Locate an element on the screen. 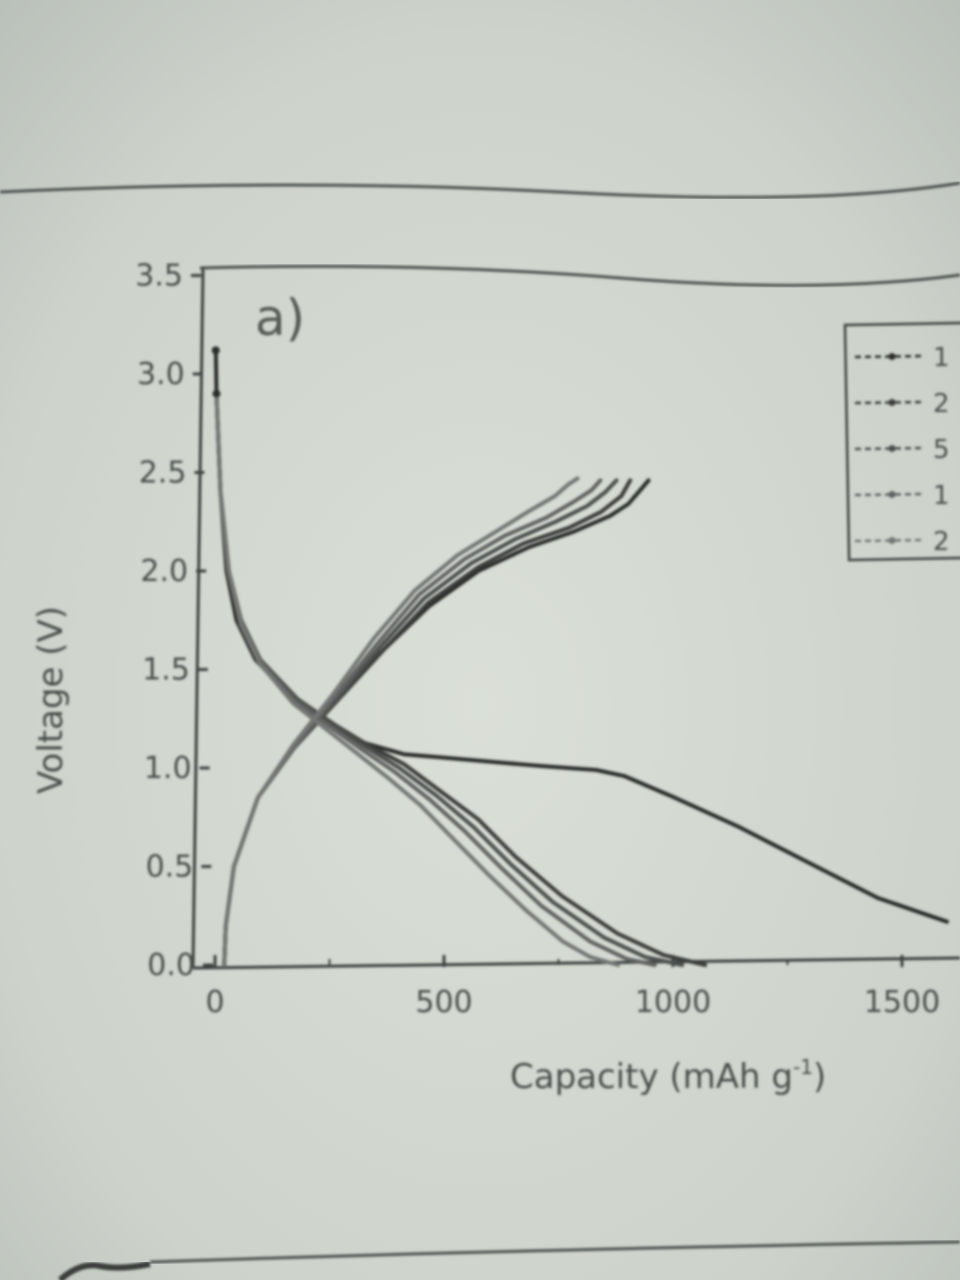 The image size is (960, 1280). y-axis-line is located at coordinates (198, 618).